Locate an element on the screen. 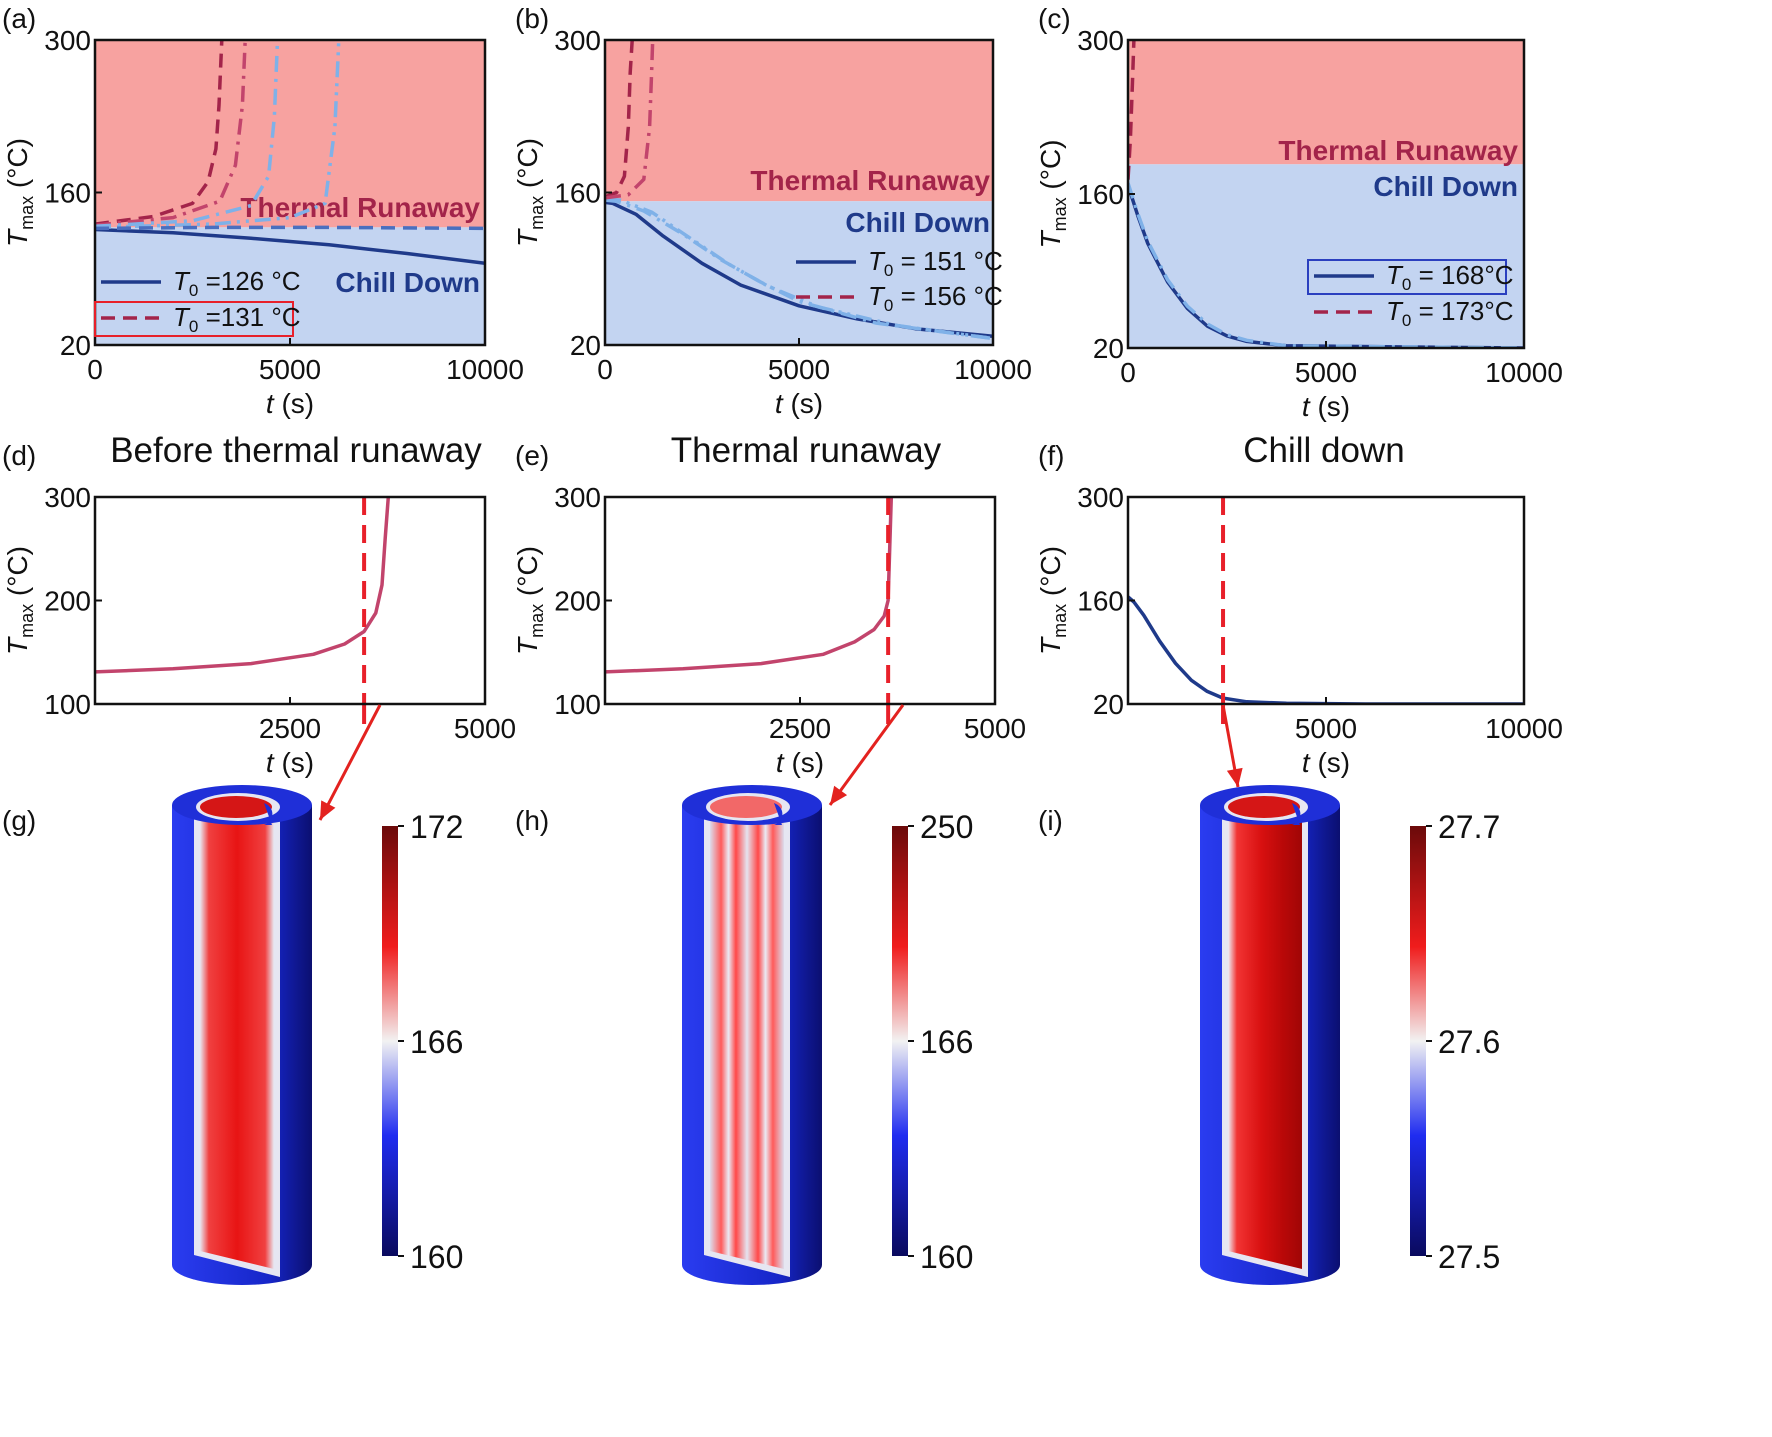  xtick-label-1: 10000 is located at coordinates (1524, 728).